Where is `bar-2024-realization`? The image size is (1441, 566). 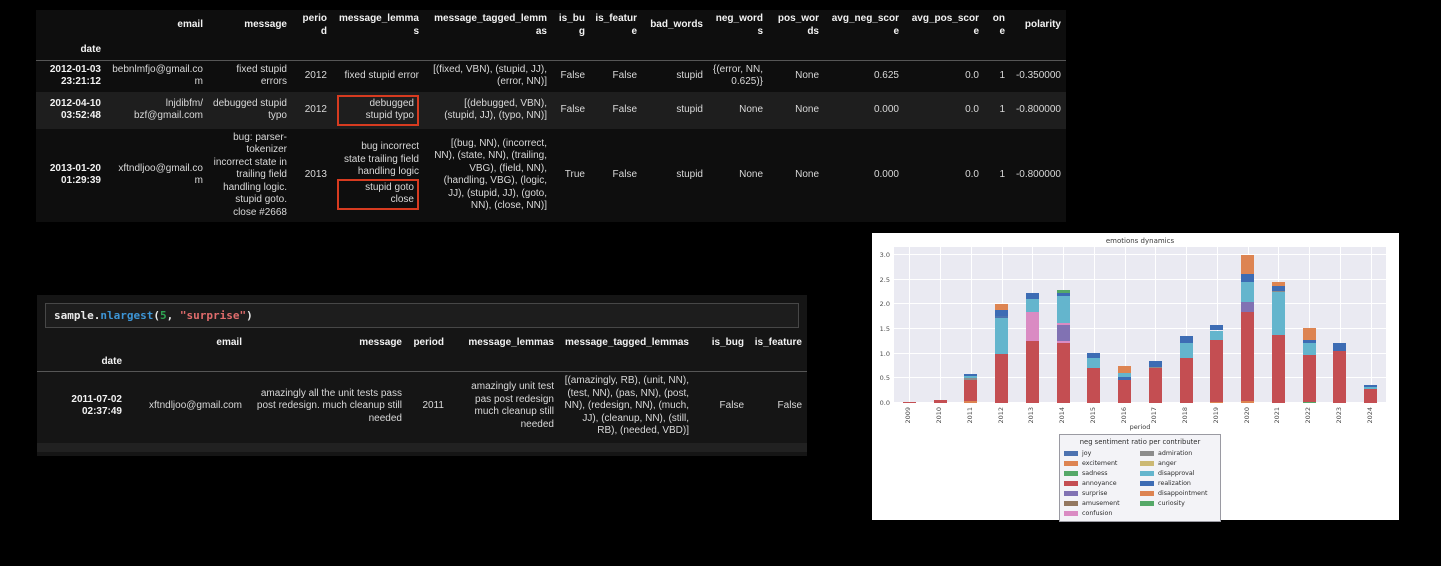
bar-2024-realization is located at coordinates (1371, 385).